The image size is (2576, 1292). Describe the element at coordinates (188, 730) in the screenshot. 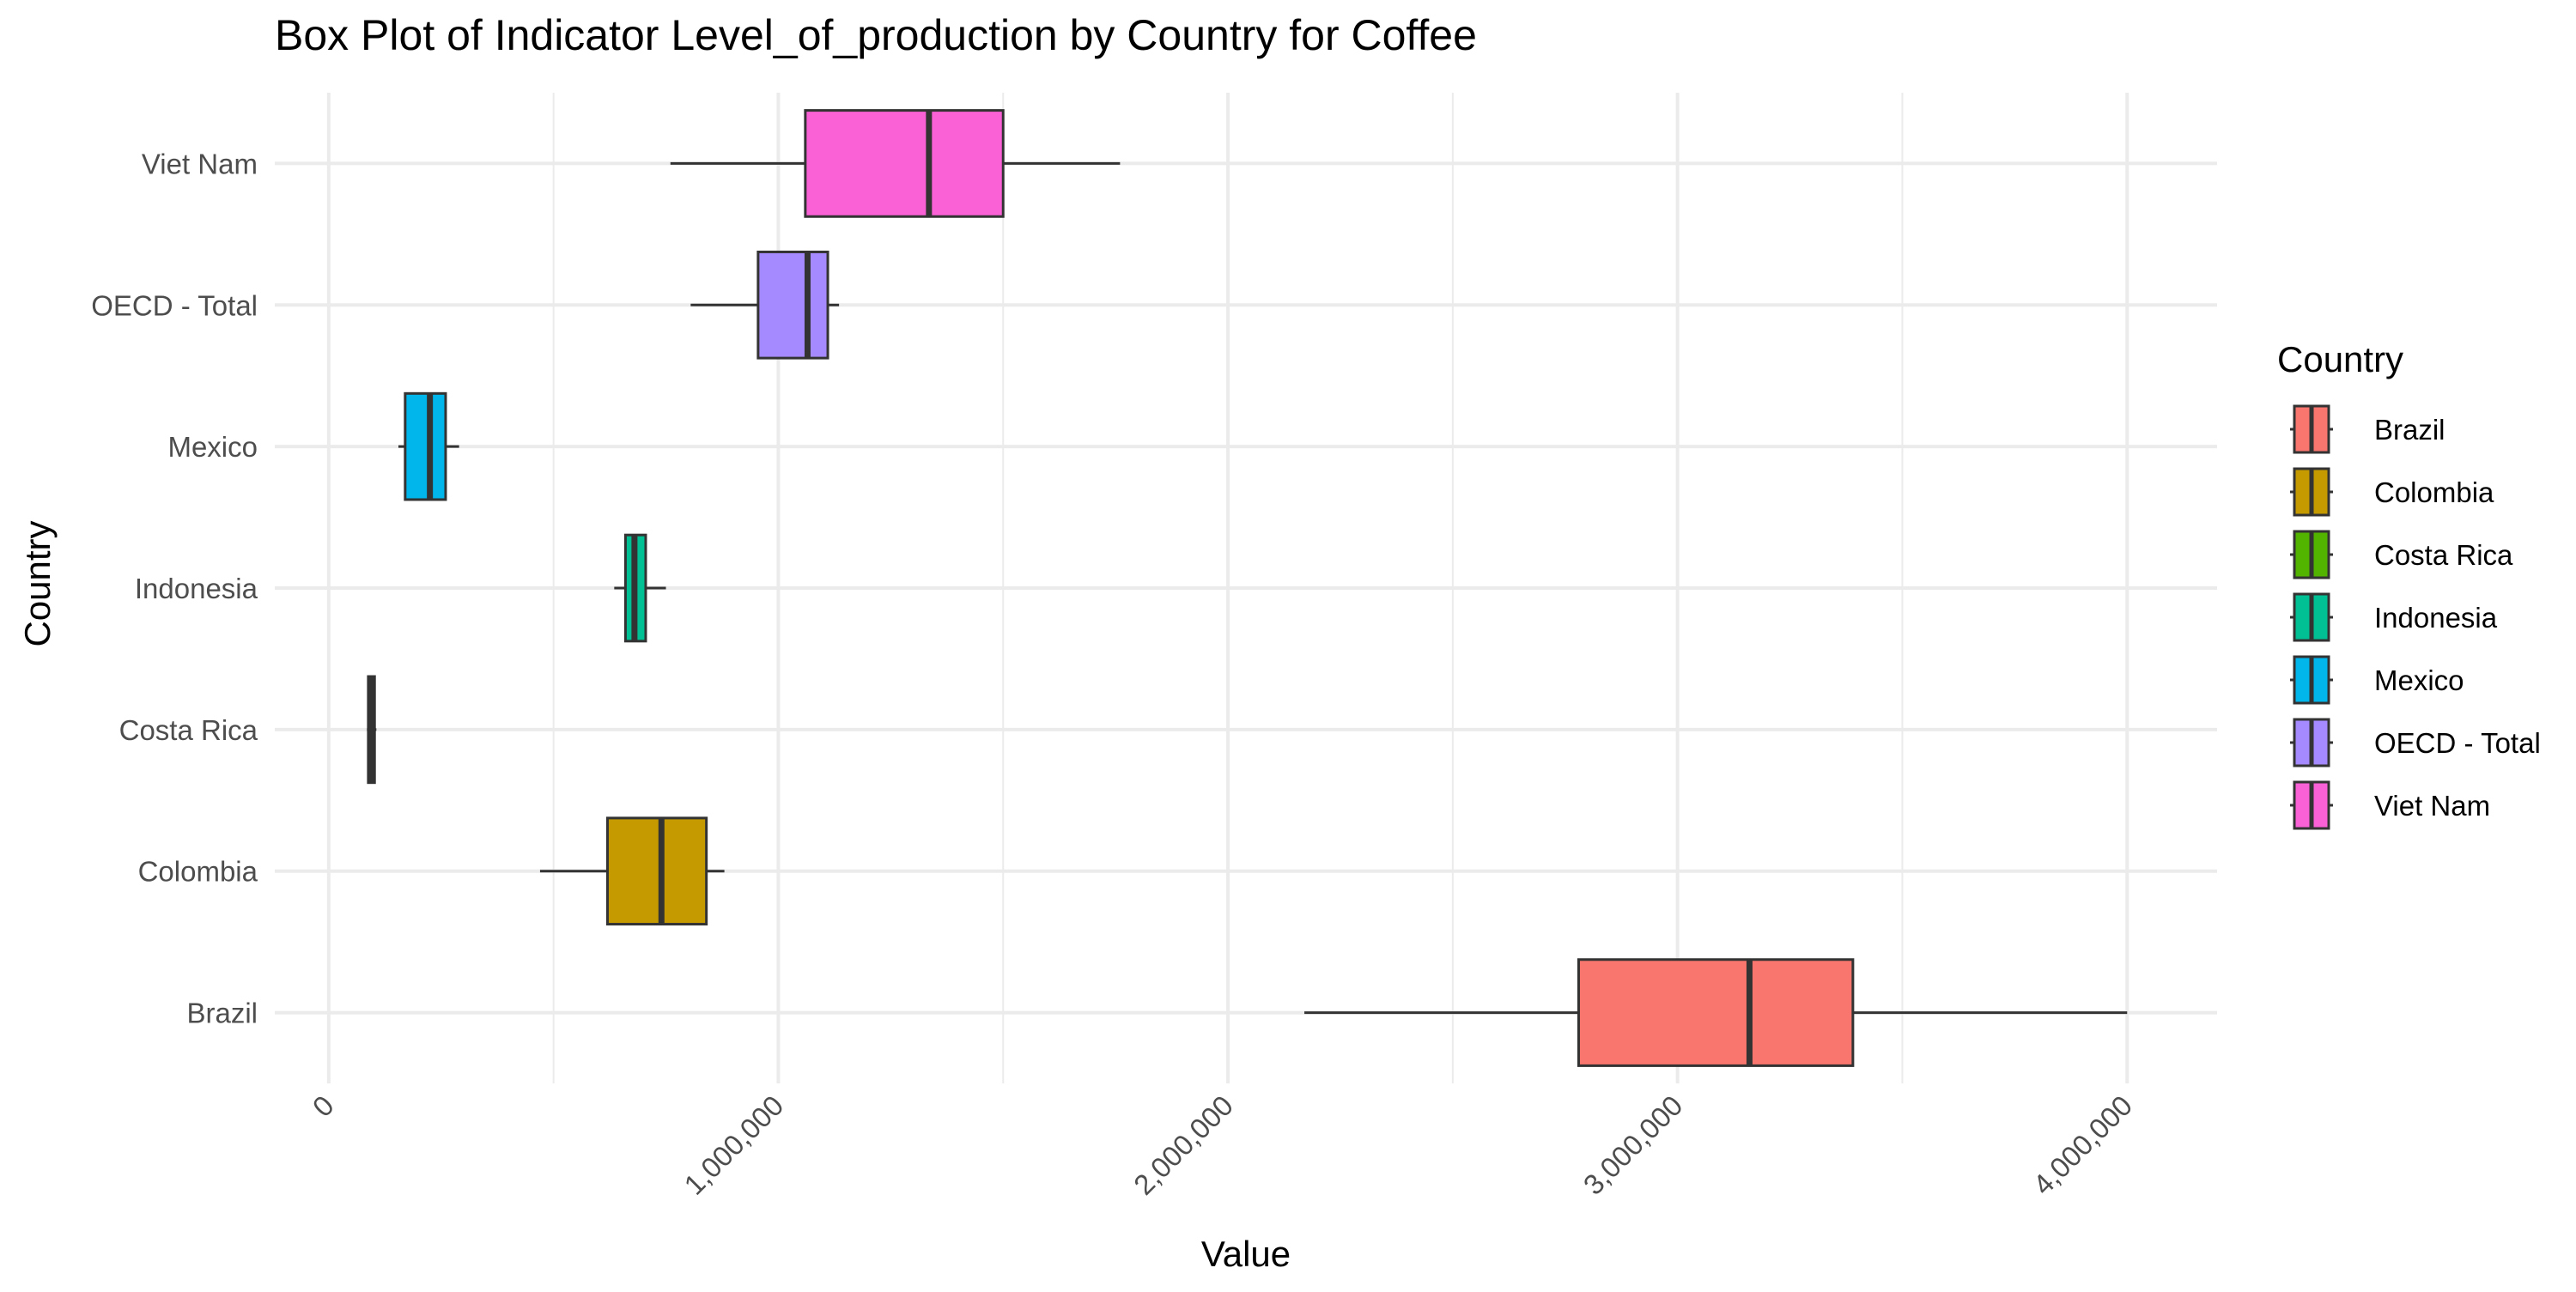

I see `y-tick-label: Costa Rica` at that location.